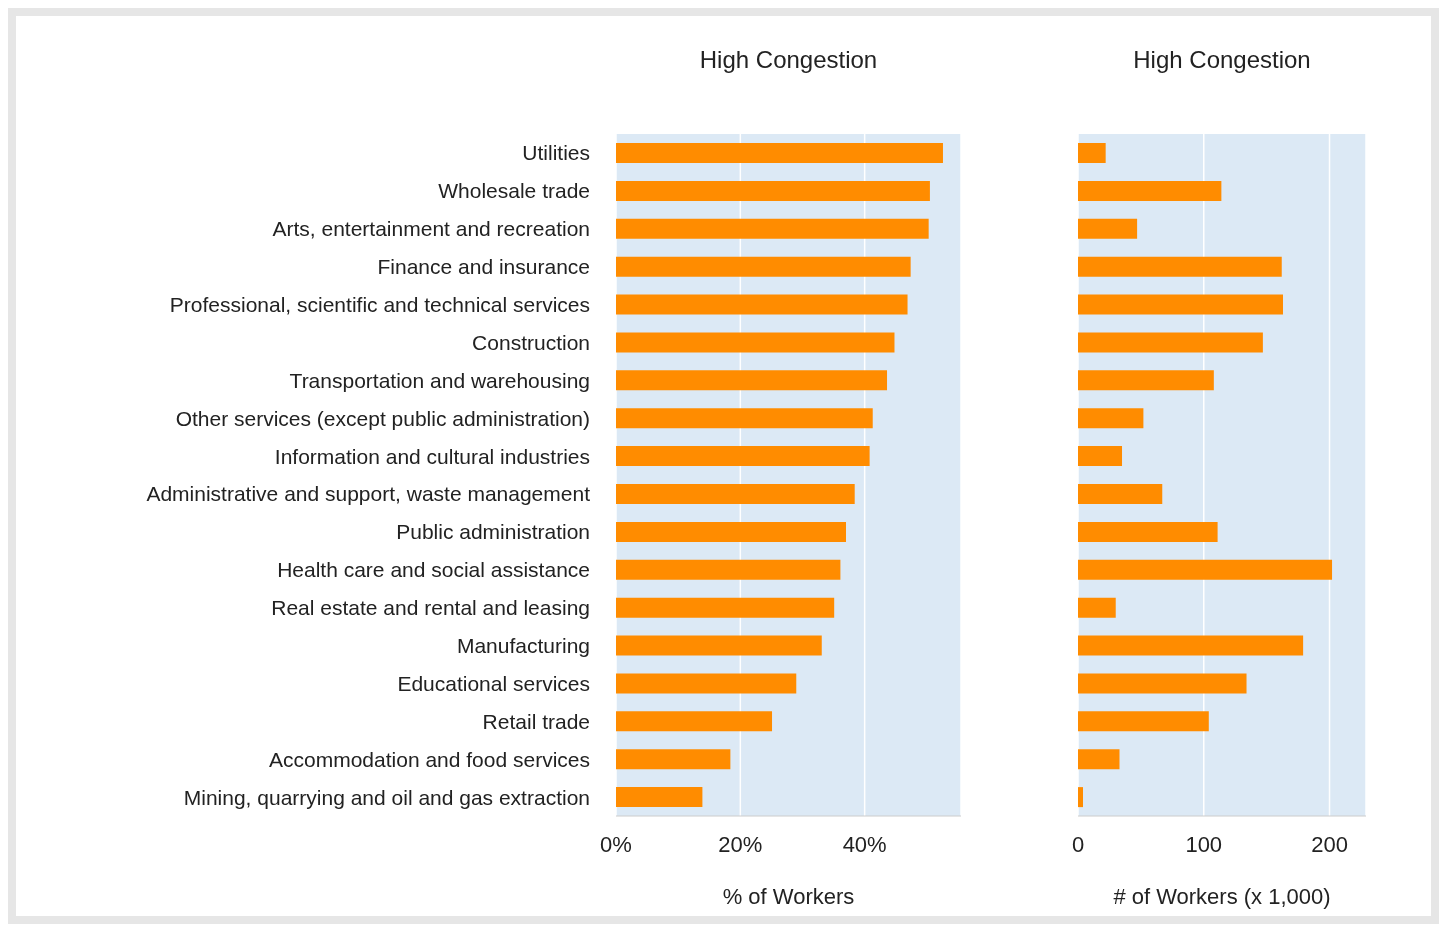 This screenshot has width=1455, height=930. I want to click on x-tick-label: 40%, so click(864, 844).